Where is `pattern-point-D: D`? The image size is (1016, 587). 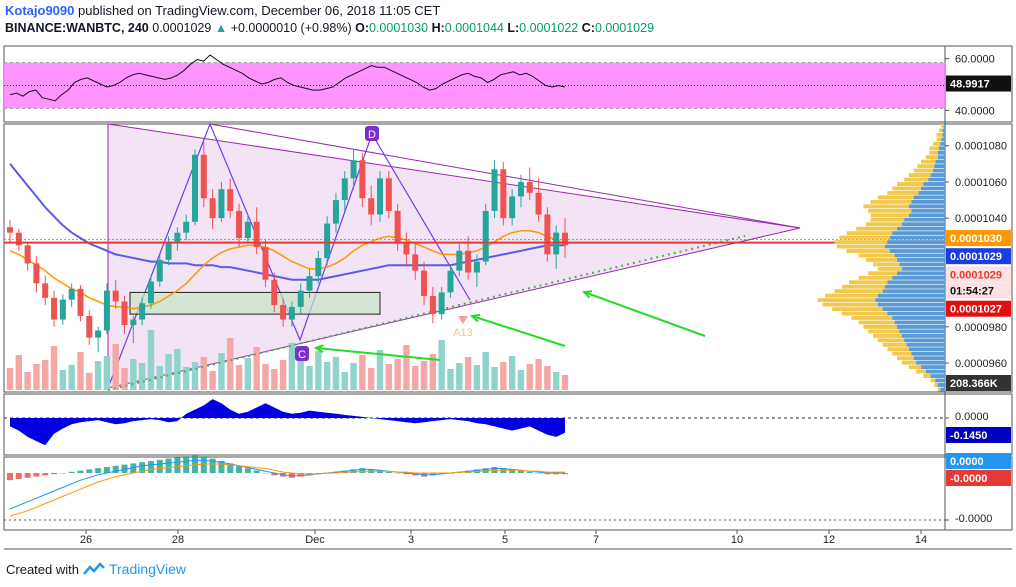
pattern-point-D: D is located at coordinates (372, 135).